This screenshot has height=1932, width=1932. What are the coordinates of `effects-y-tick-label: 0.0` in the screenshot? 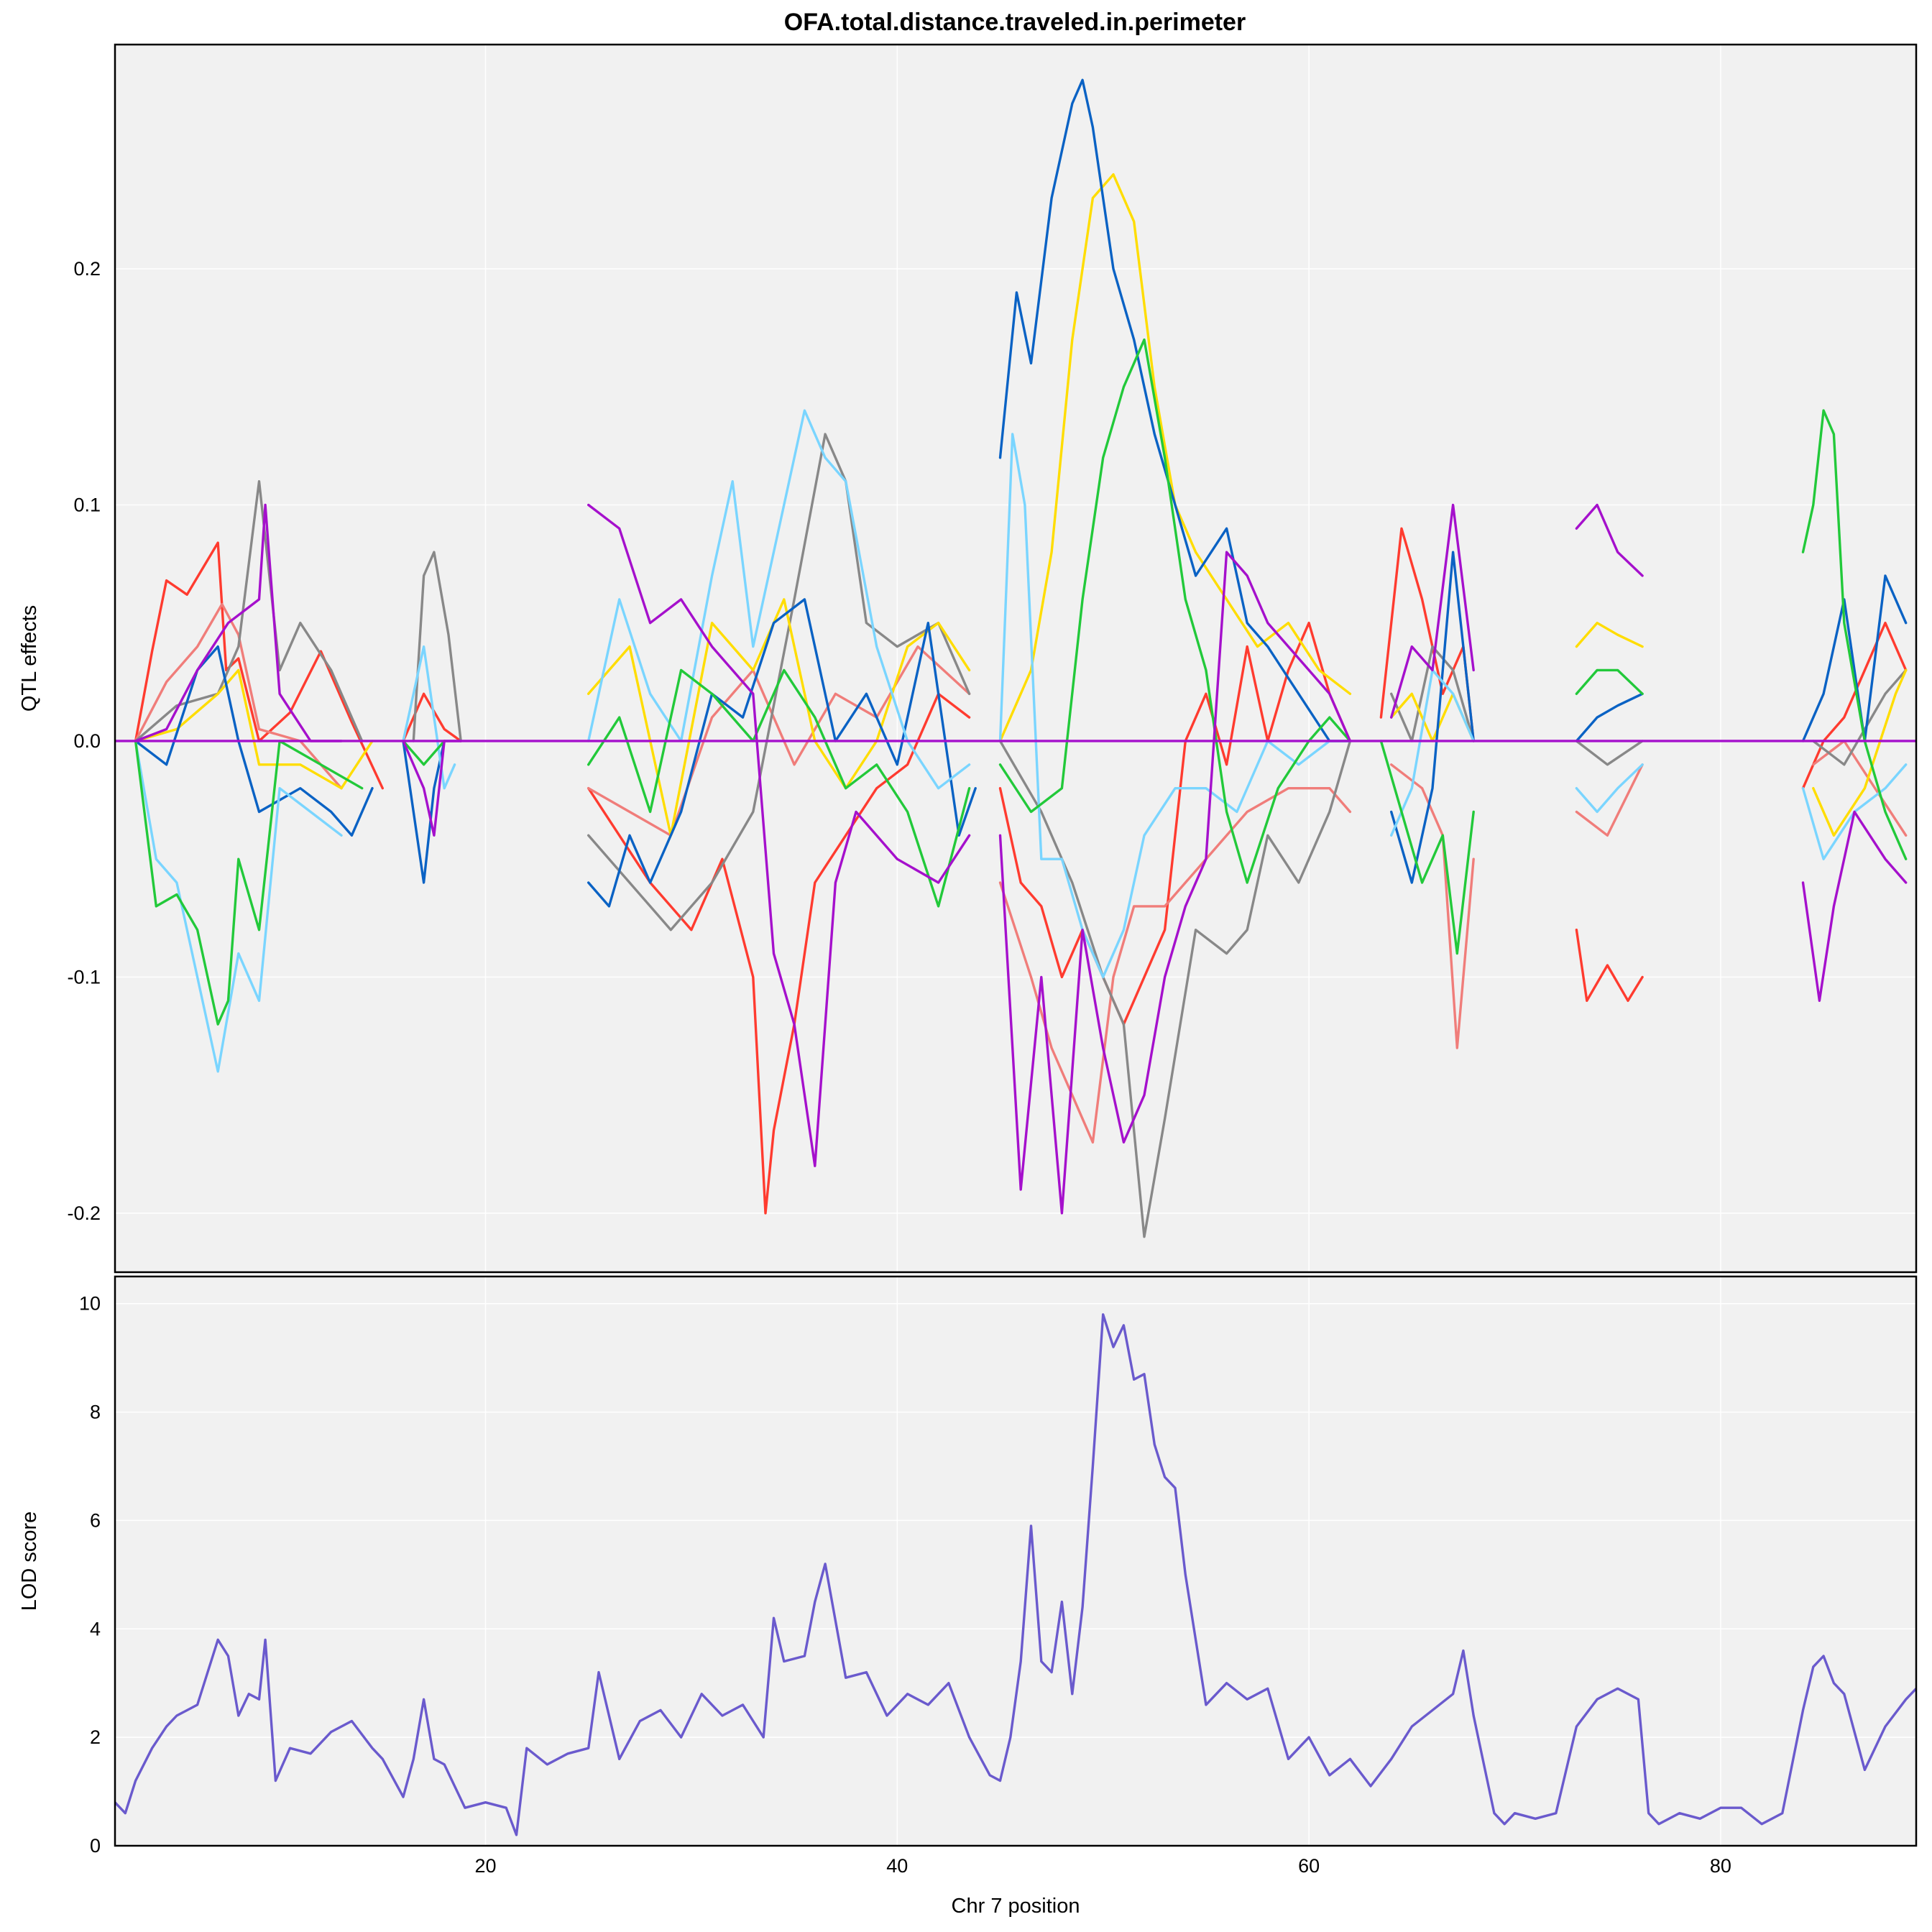 It's located at (87, 741).